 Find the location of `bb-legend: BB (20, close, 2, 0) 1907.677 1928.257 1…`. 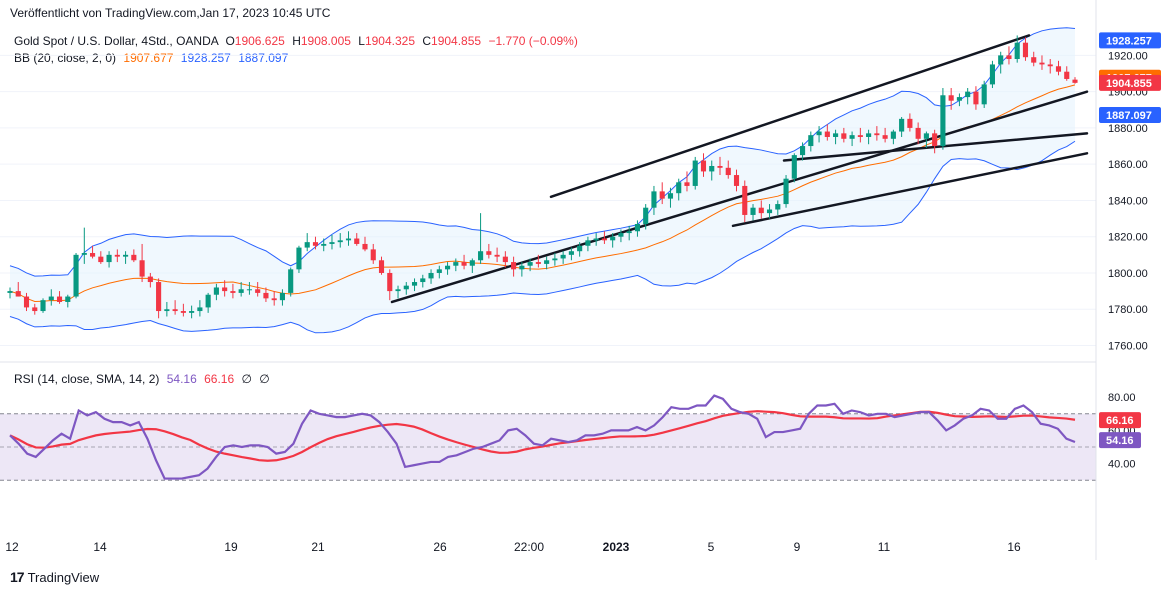

bb-legend: BB (20, close, 2, 0) 1907.677 1928.257 1… is located at coordinates (151, 58).